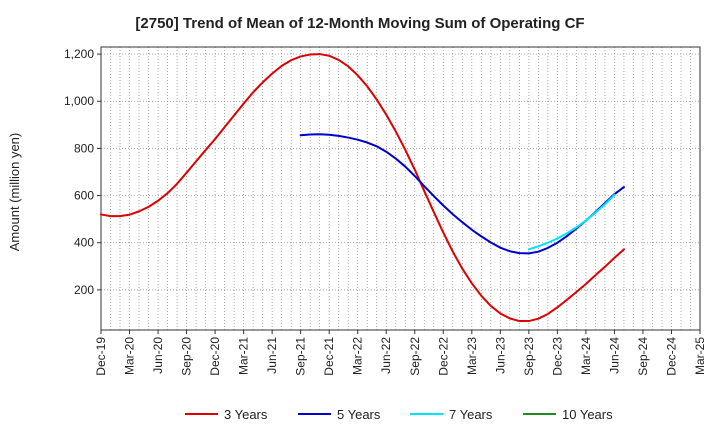 Image resolution: width=720 pixels, height=440 pixels. I want to click on y-tick-label: 200, so click(84, 290).